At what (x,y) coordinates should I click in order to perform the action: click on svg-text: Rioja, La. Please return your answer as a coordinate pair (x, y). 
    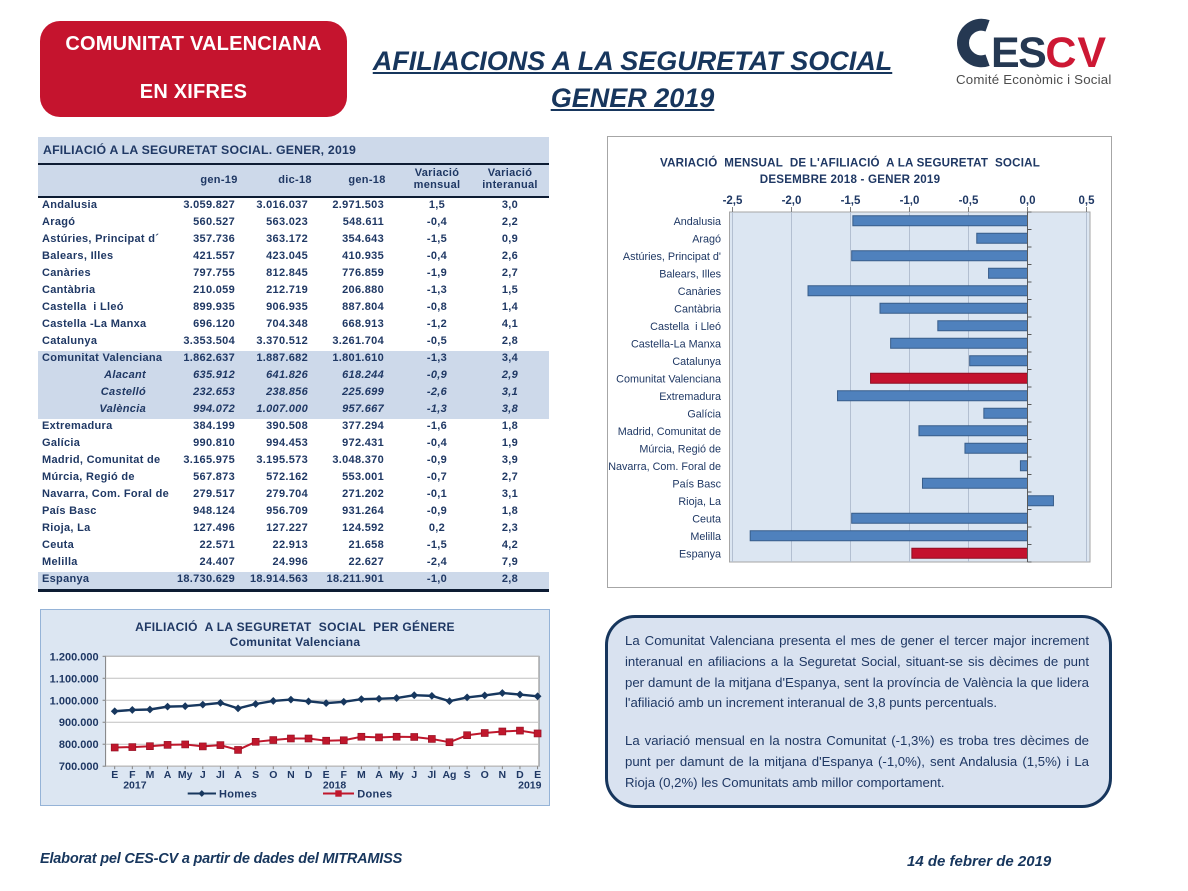
    Looking at the image, I should click on (699, 502).